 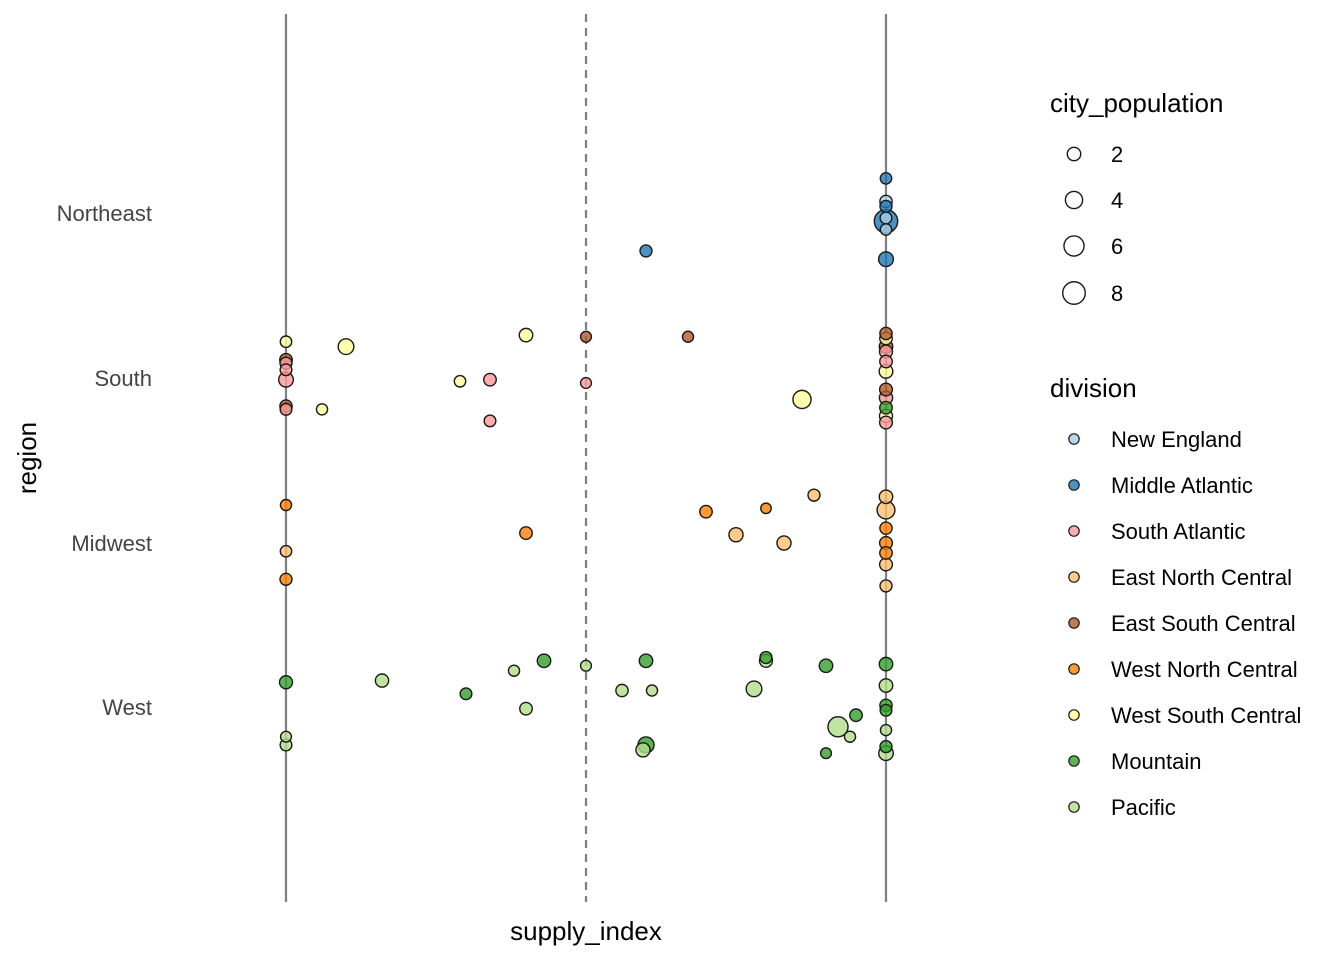 What do you see at coordinates (1143, 807) in the screenshot?
I see `color-legend-label-pacific: Pacific` at bounding box center [1143, 807].